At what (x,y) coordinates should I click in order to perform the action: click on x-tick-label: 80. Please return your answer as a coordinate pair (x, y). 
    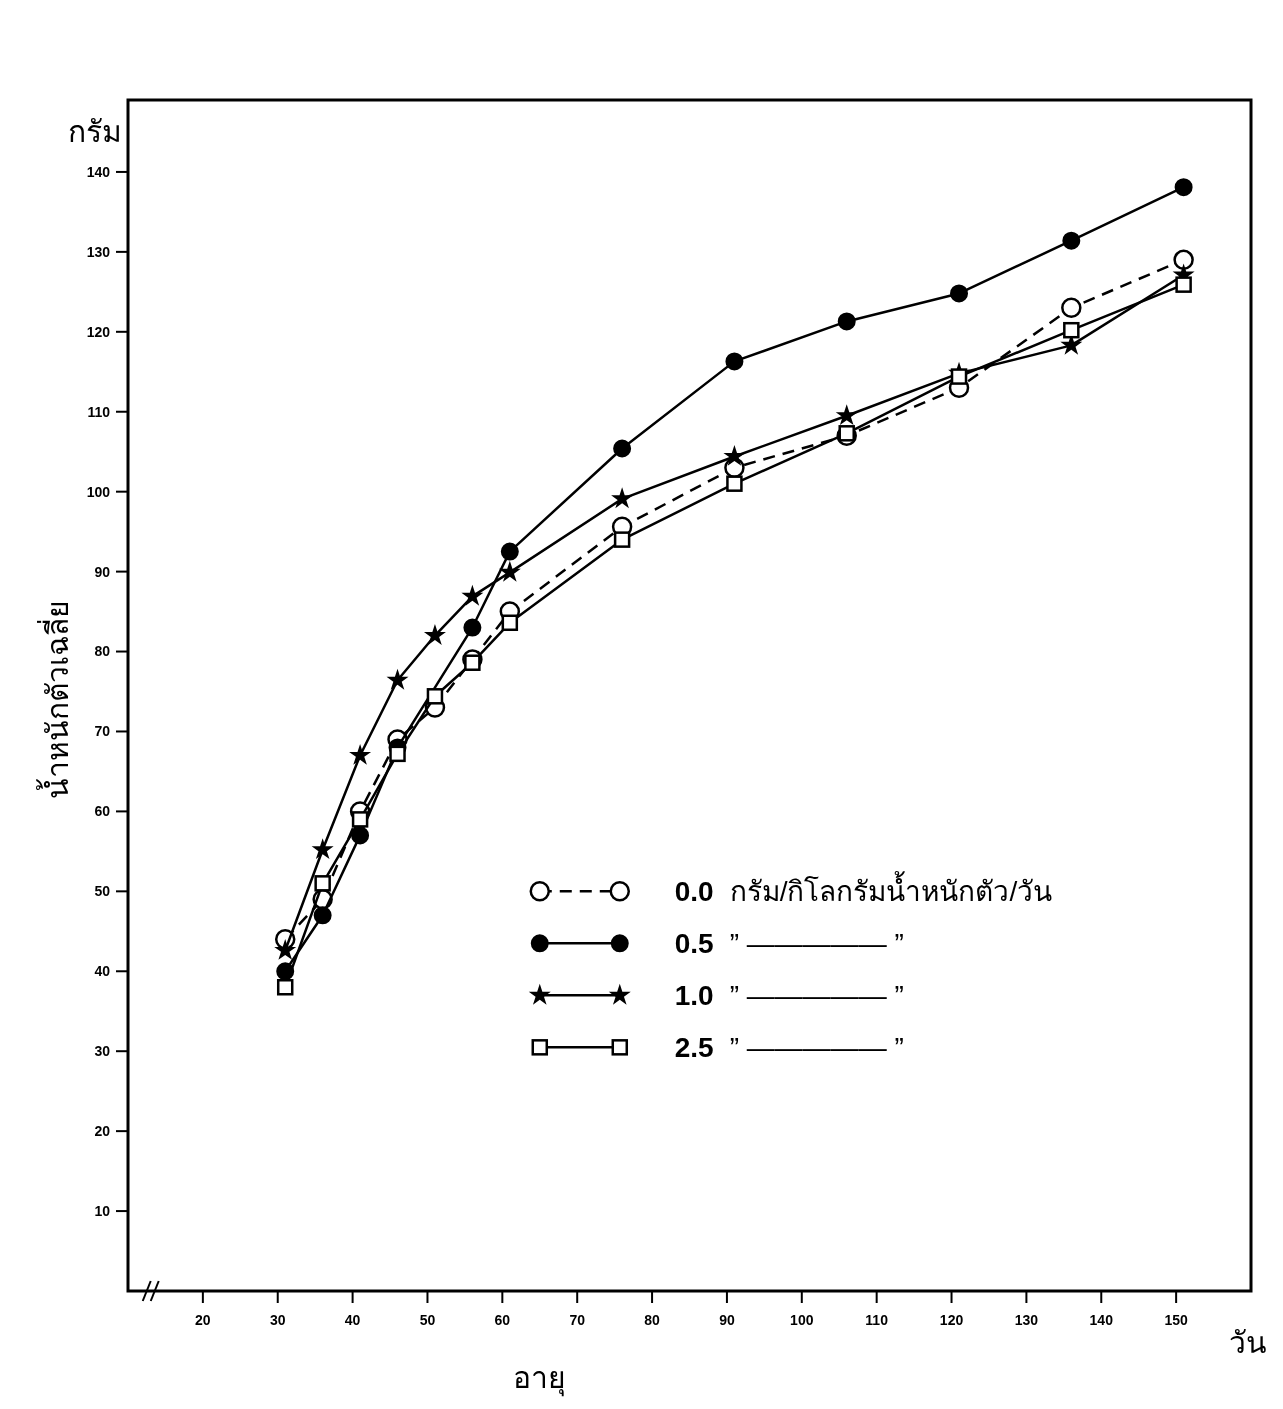
    Looking at the image, I should click on (652, 1320).